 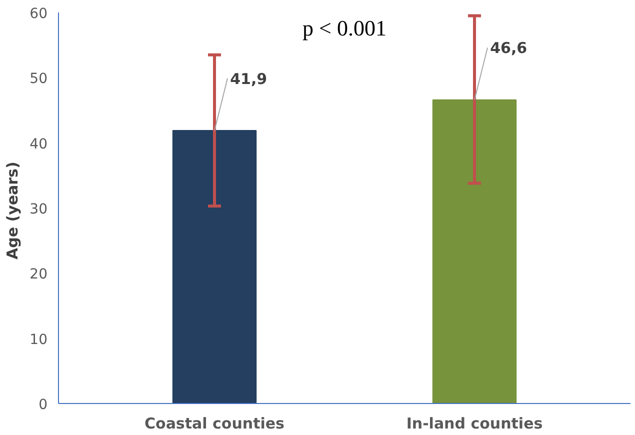 What do you see at coordinates (39, 144) in the screenshot?
I see `y-tick-label: 40` at bounding box center [39, 144].